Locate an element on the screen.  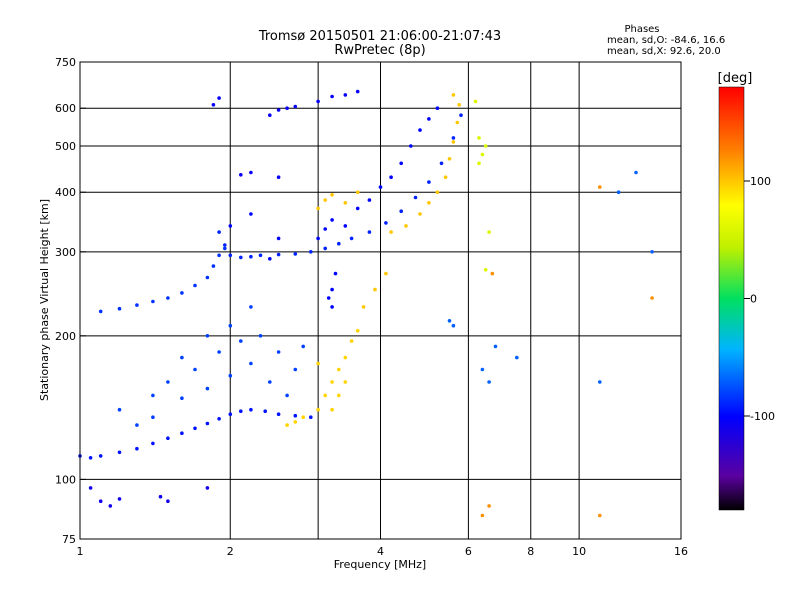
colorbar-label: [deg] is located at coordinates (735, 78).